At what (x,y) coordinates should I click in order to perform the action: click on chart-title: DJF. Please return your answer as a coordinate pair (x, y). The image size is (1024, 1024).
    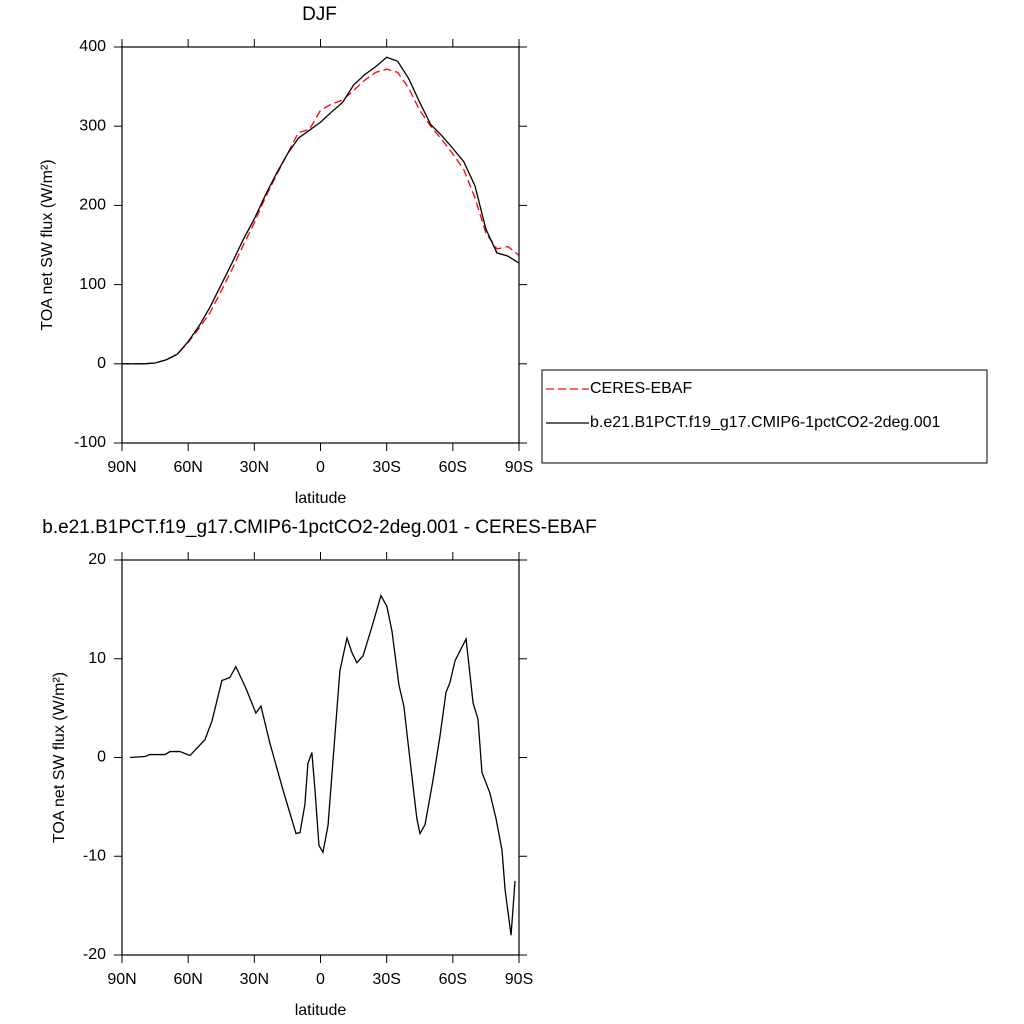
    Looking at the image, I should click on (319, 14).